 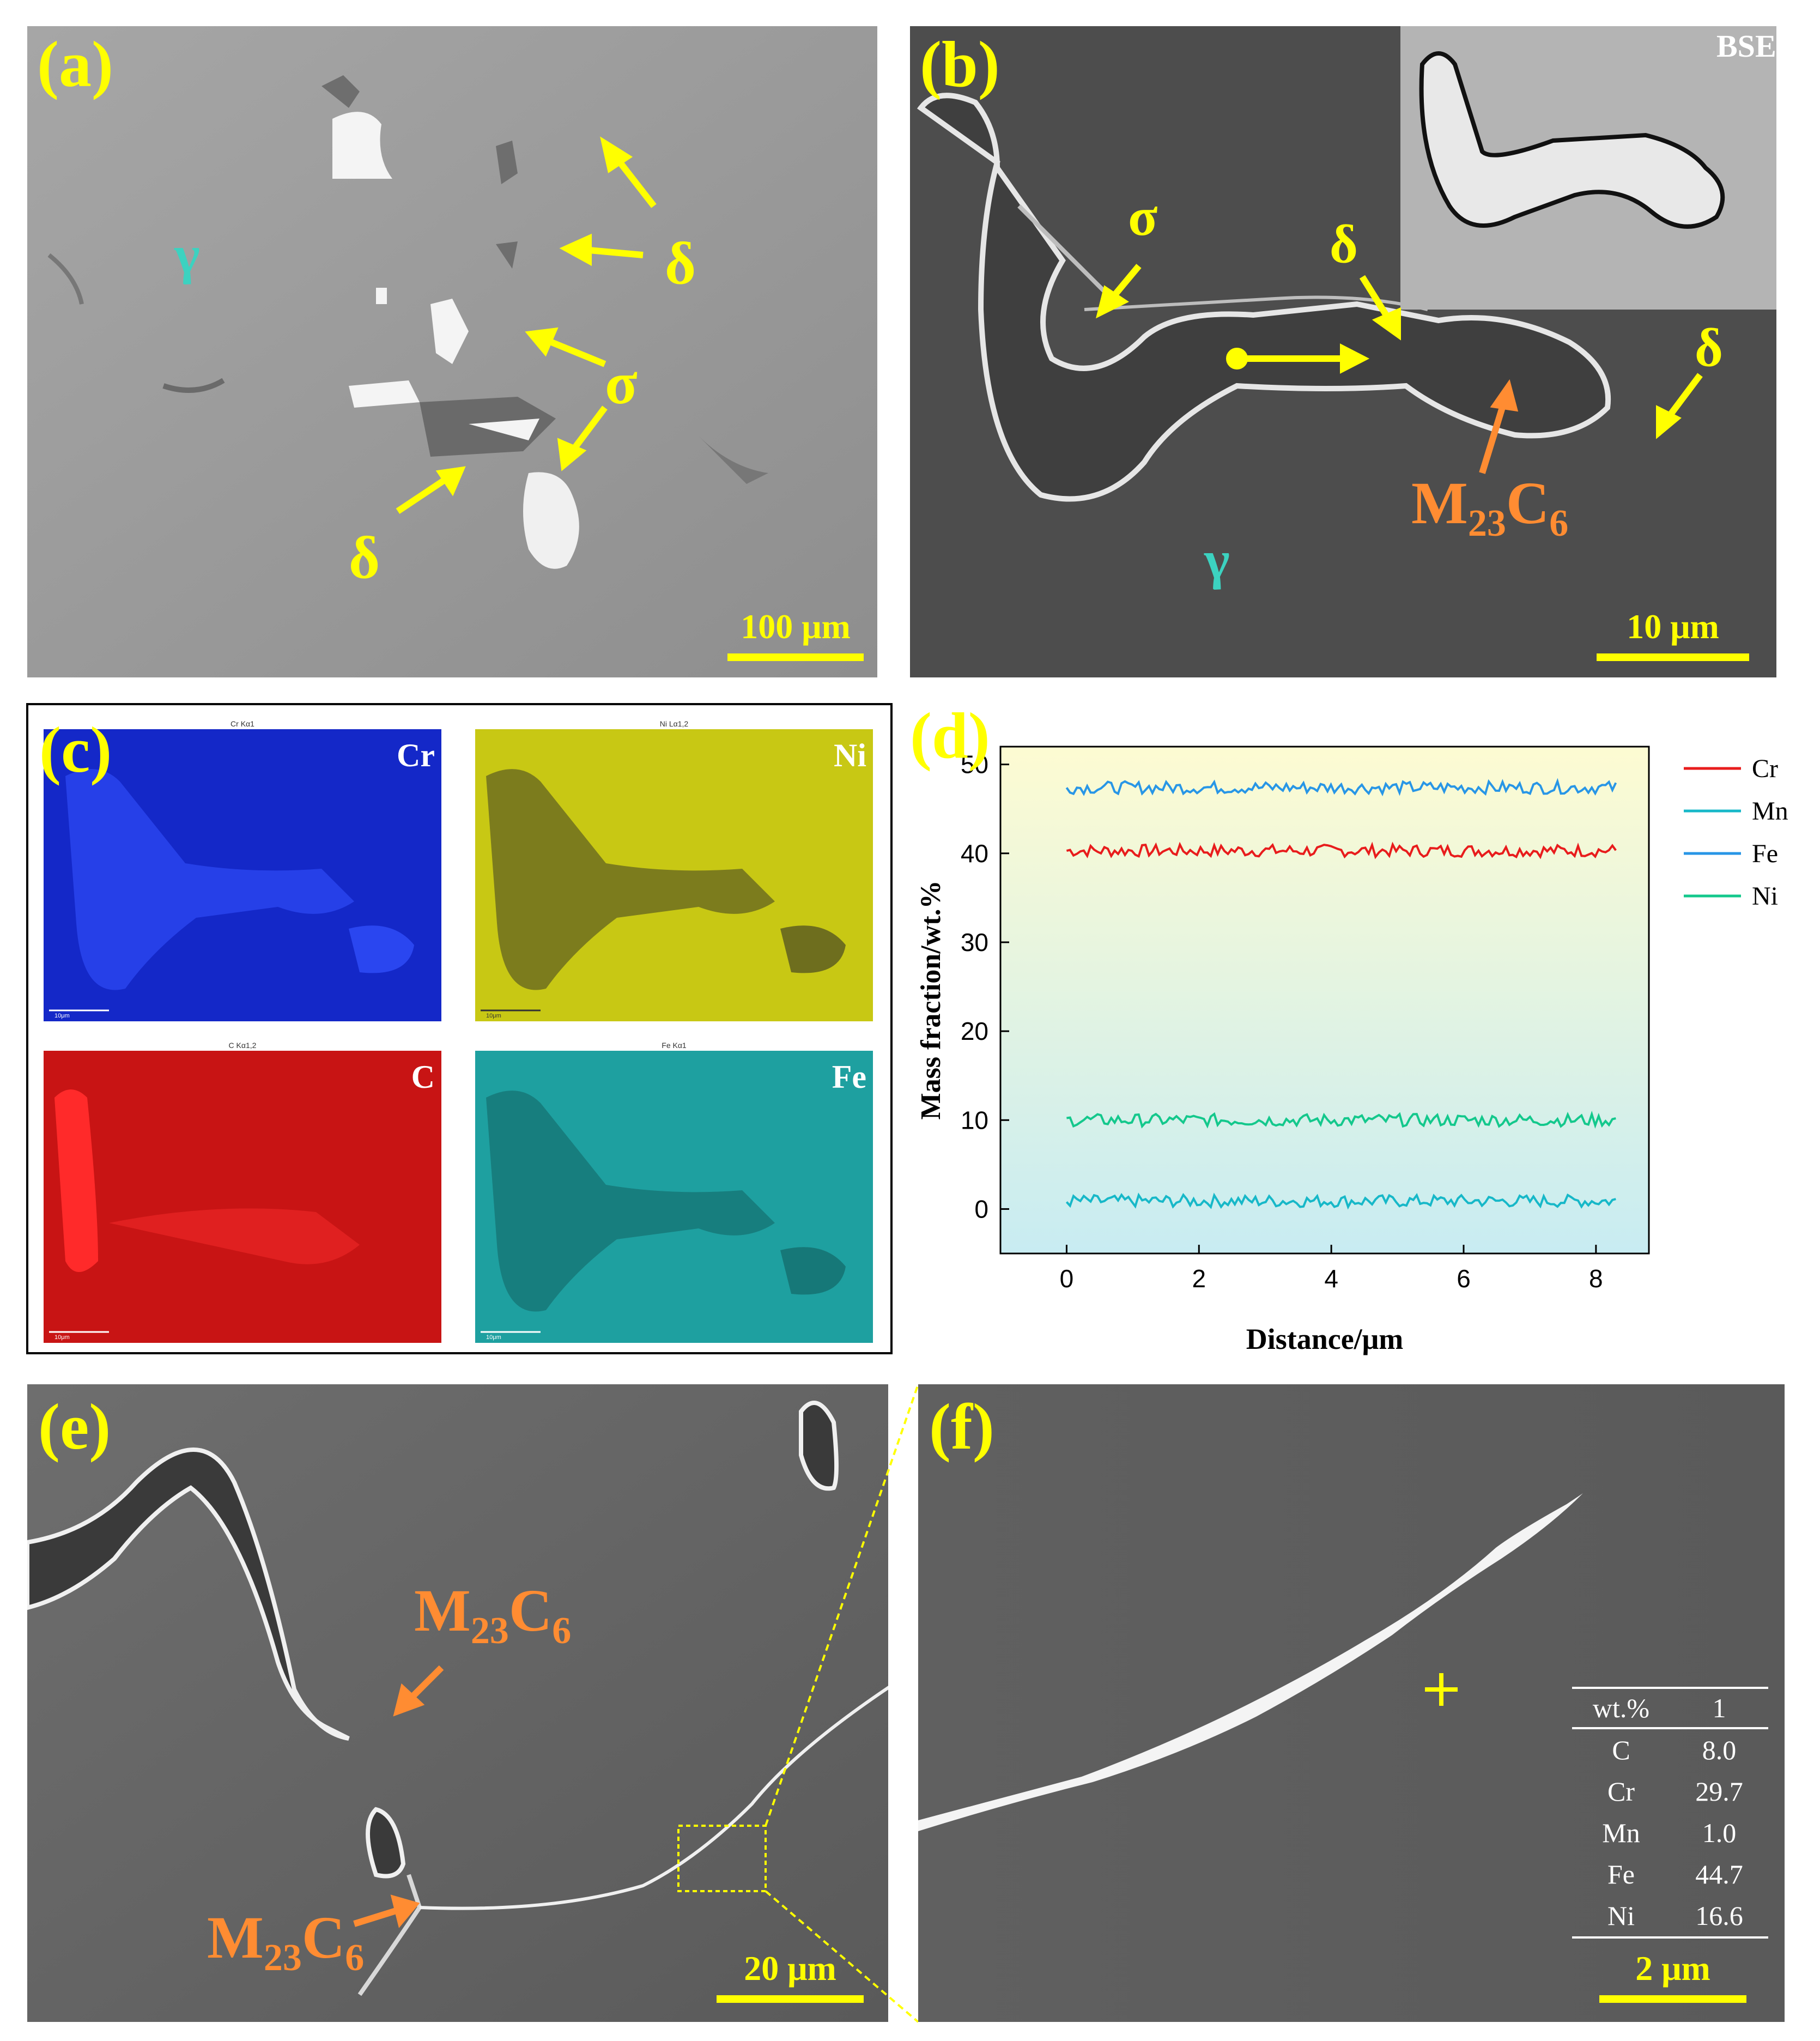 I want to click on table-header: wt.% 1, so click(x=1670, y=1708).